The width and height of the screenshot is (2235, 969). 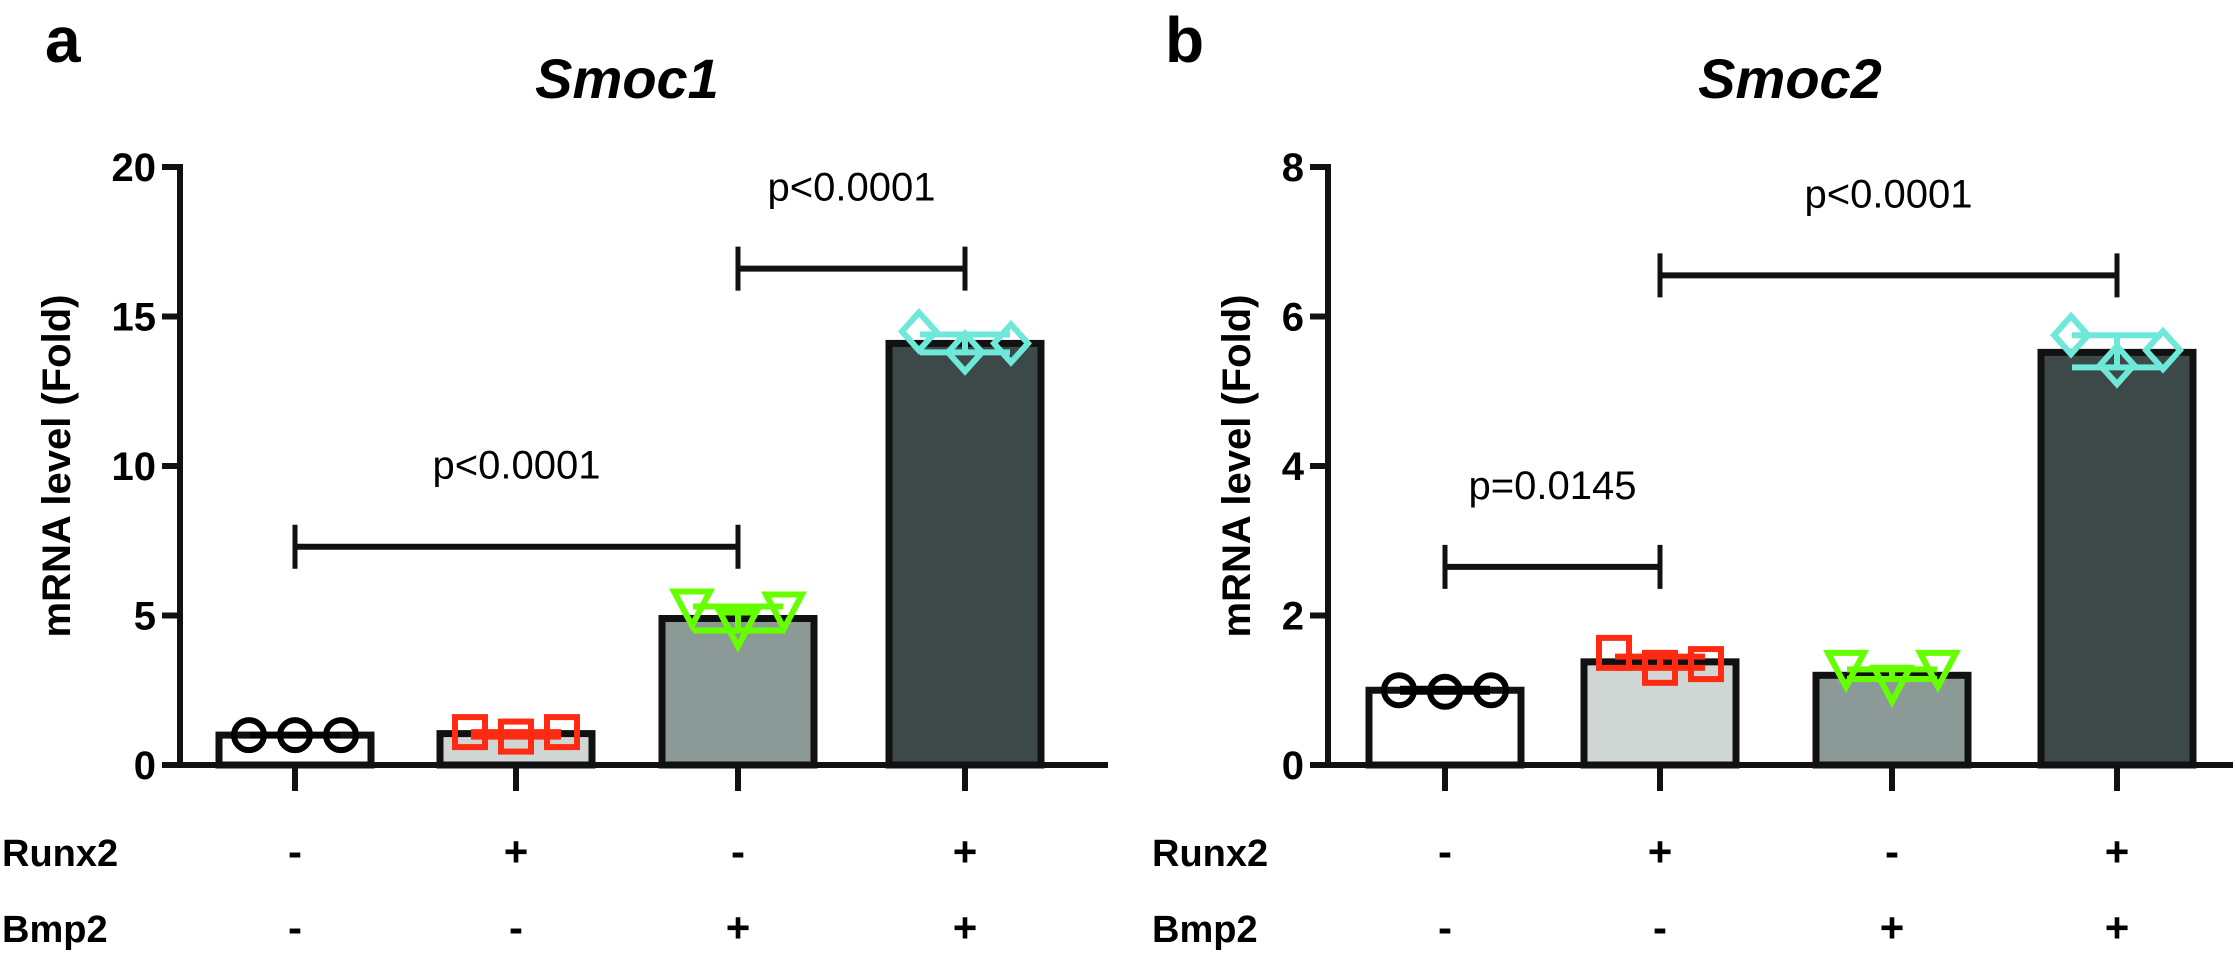 I want to click on y-tick-label: 20, so click(x=134, y=168).